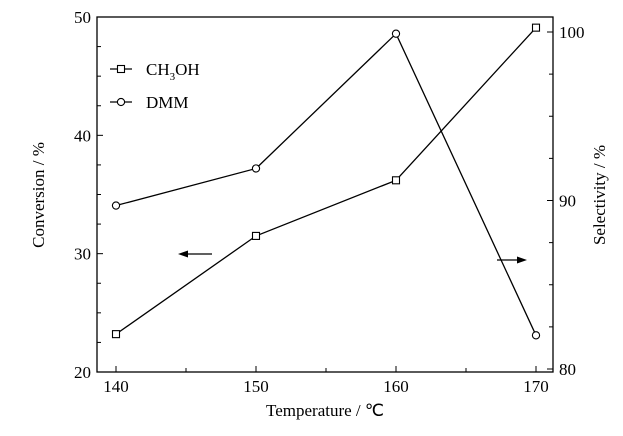  What do you see at coordinates (82, 254) in the screenshot?
I see `y-left-tick-label: 30` at bounding box center [82, 254].